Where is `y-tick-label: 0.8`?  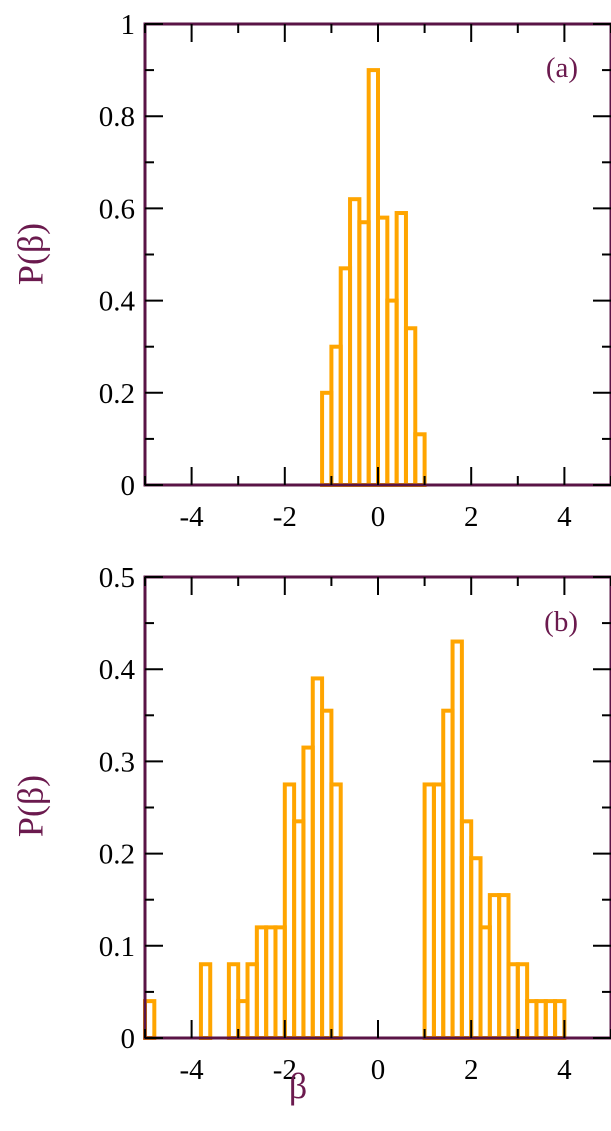
y-tick-label: 0.8 is located at coordinates (117, 117).